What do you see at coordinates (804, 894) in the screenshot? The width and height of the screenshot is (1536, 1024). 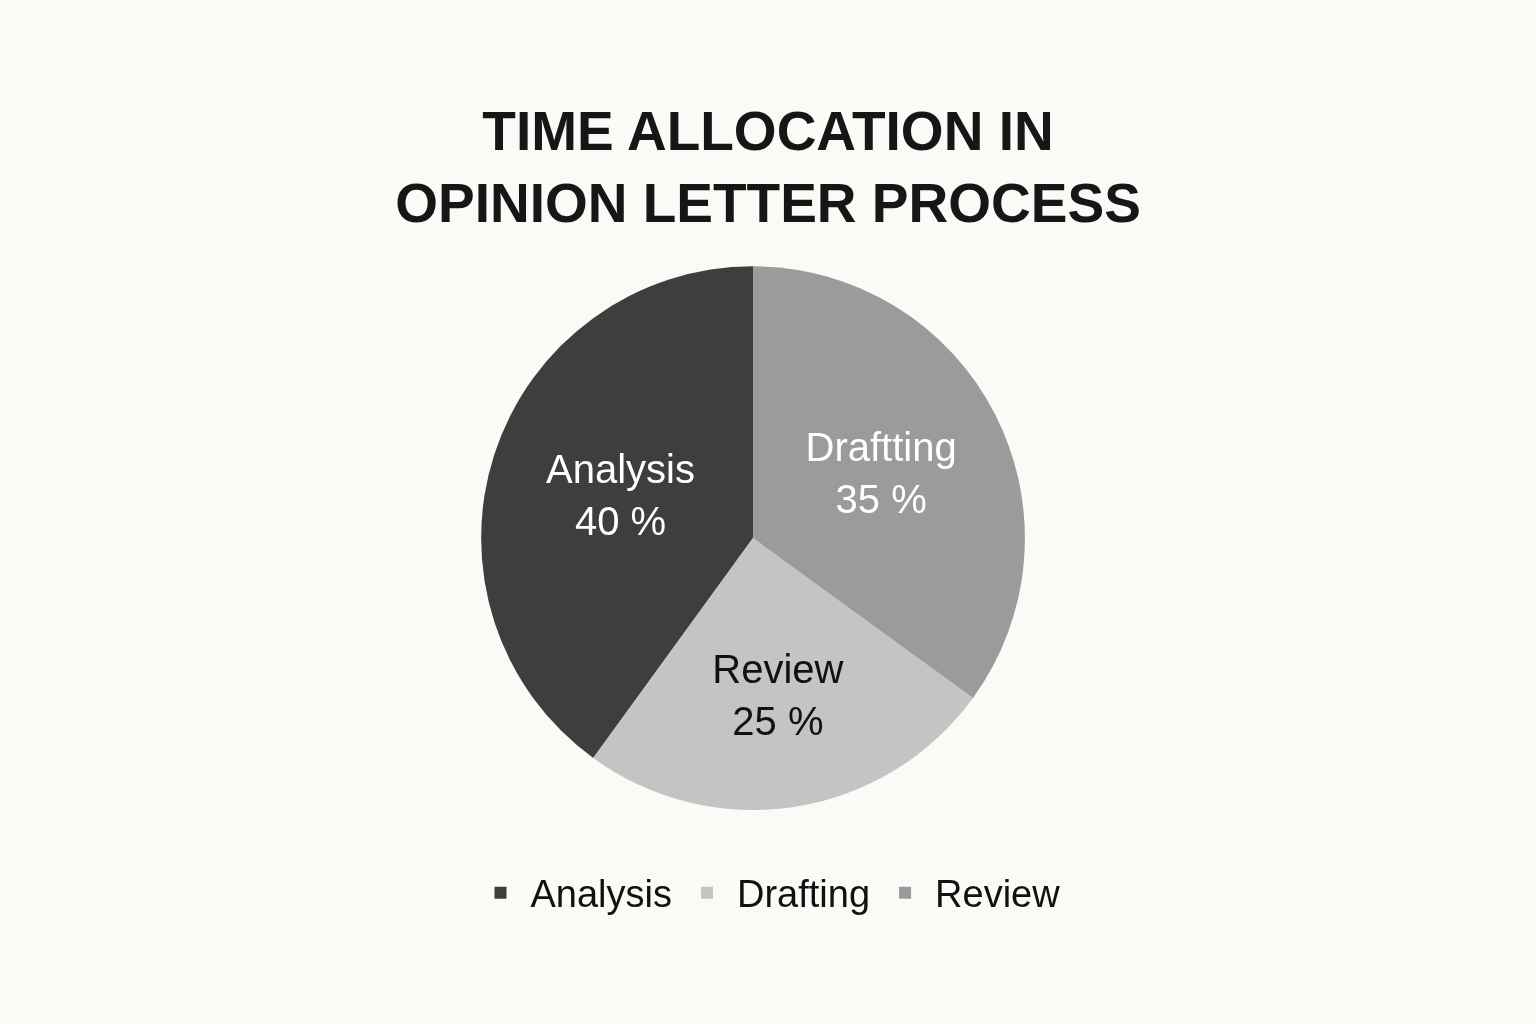 I see `legend-label: Drafting` at bounding box center [804, 894].